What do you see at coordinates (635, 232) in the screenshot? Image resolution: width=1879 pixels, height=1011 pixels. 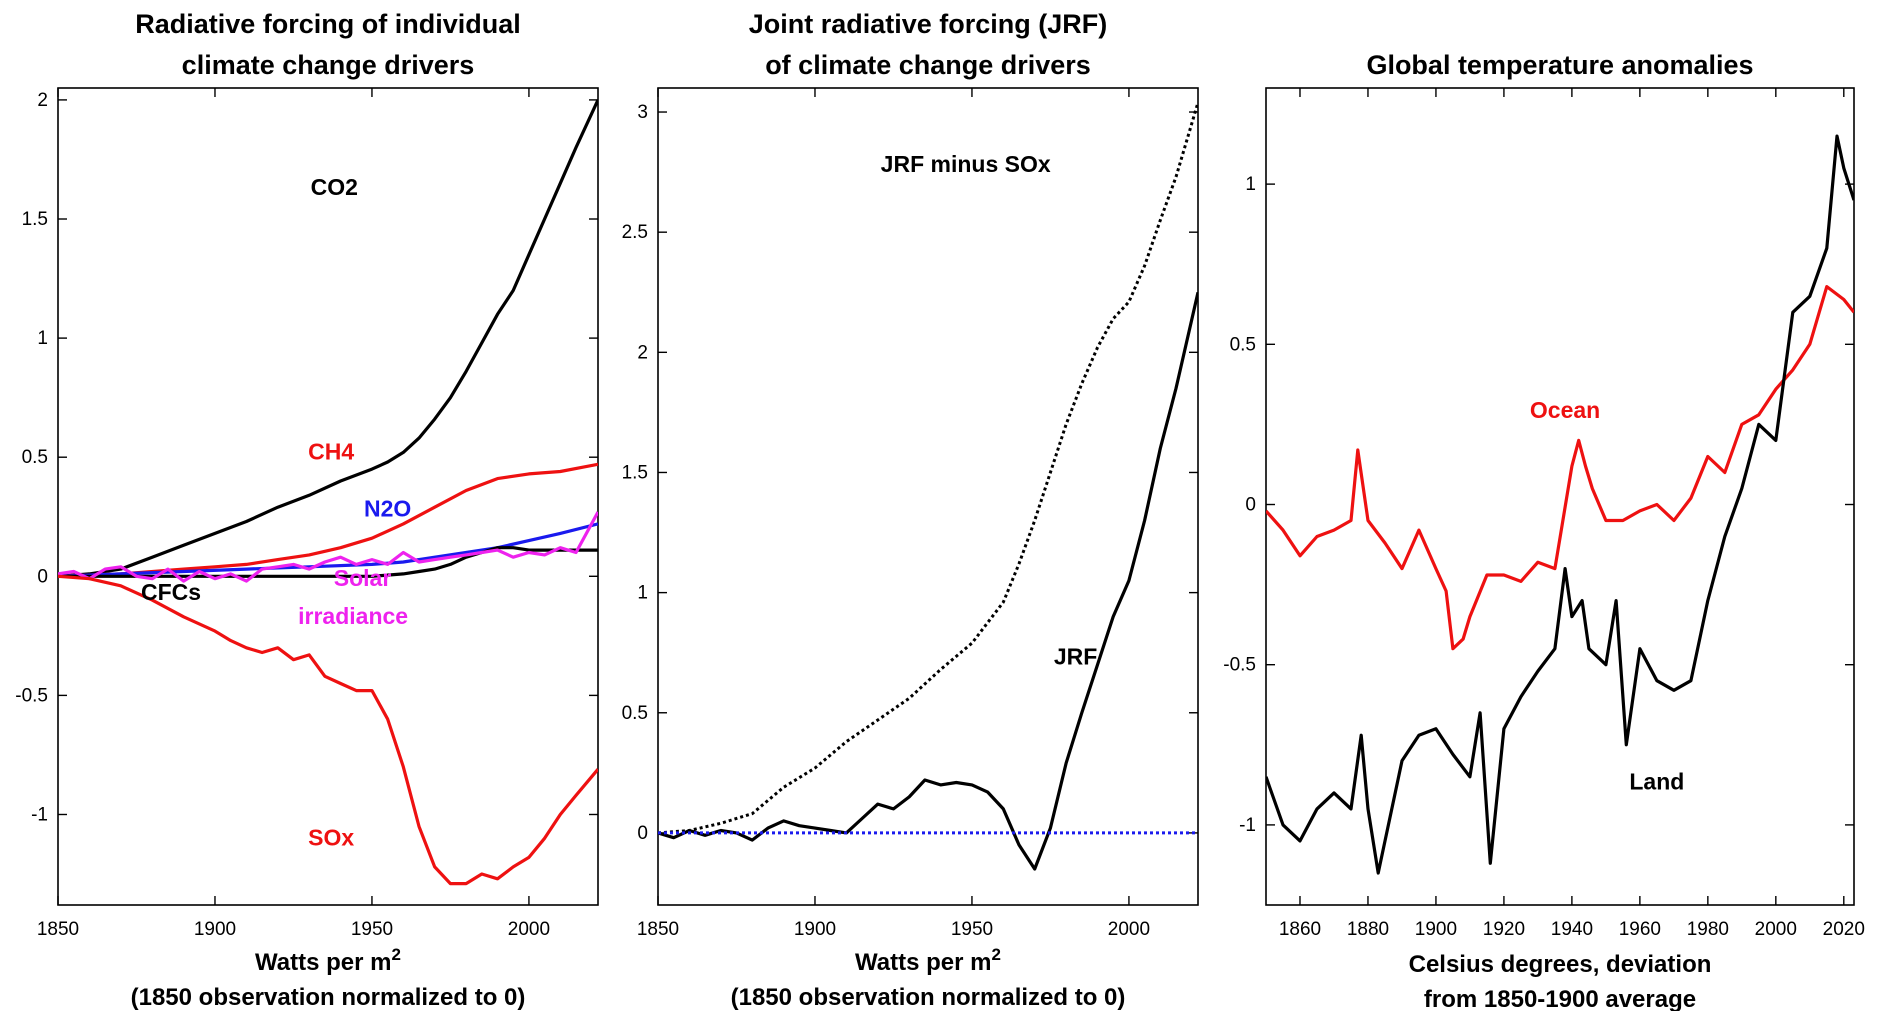 I see `y-tick-label: 2.5` at bounding box center [635, 232].